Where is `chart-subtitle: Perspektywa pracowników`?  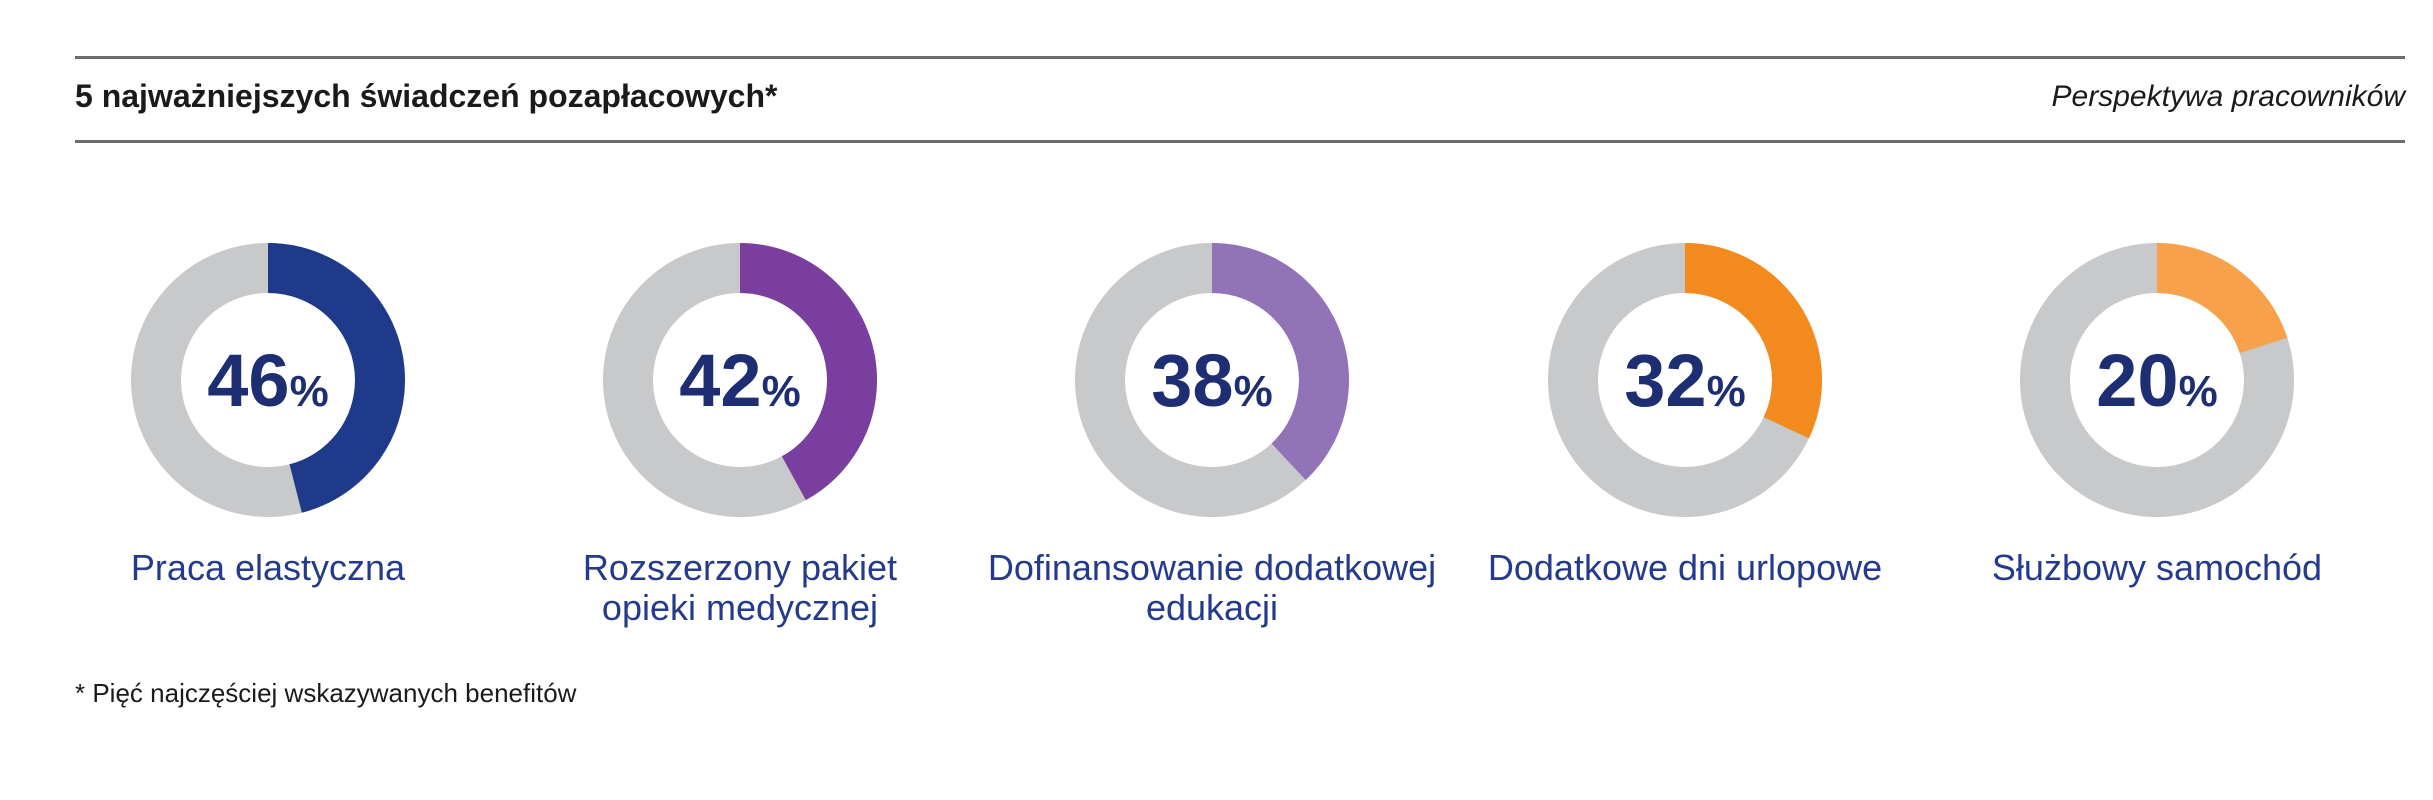 chart-subtitle: Perspektywa pracowników is located at coordinates (2228, 96).